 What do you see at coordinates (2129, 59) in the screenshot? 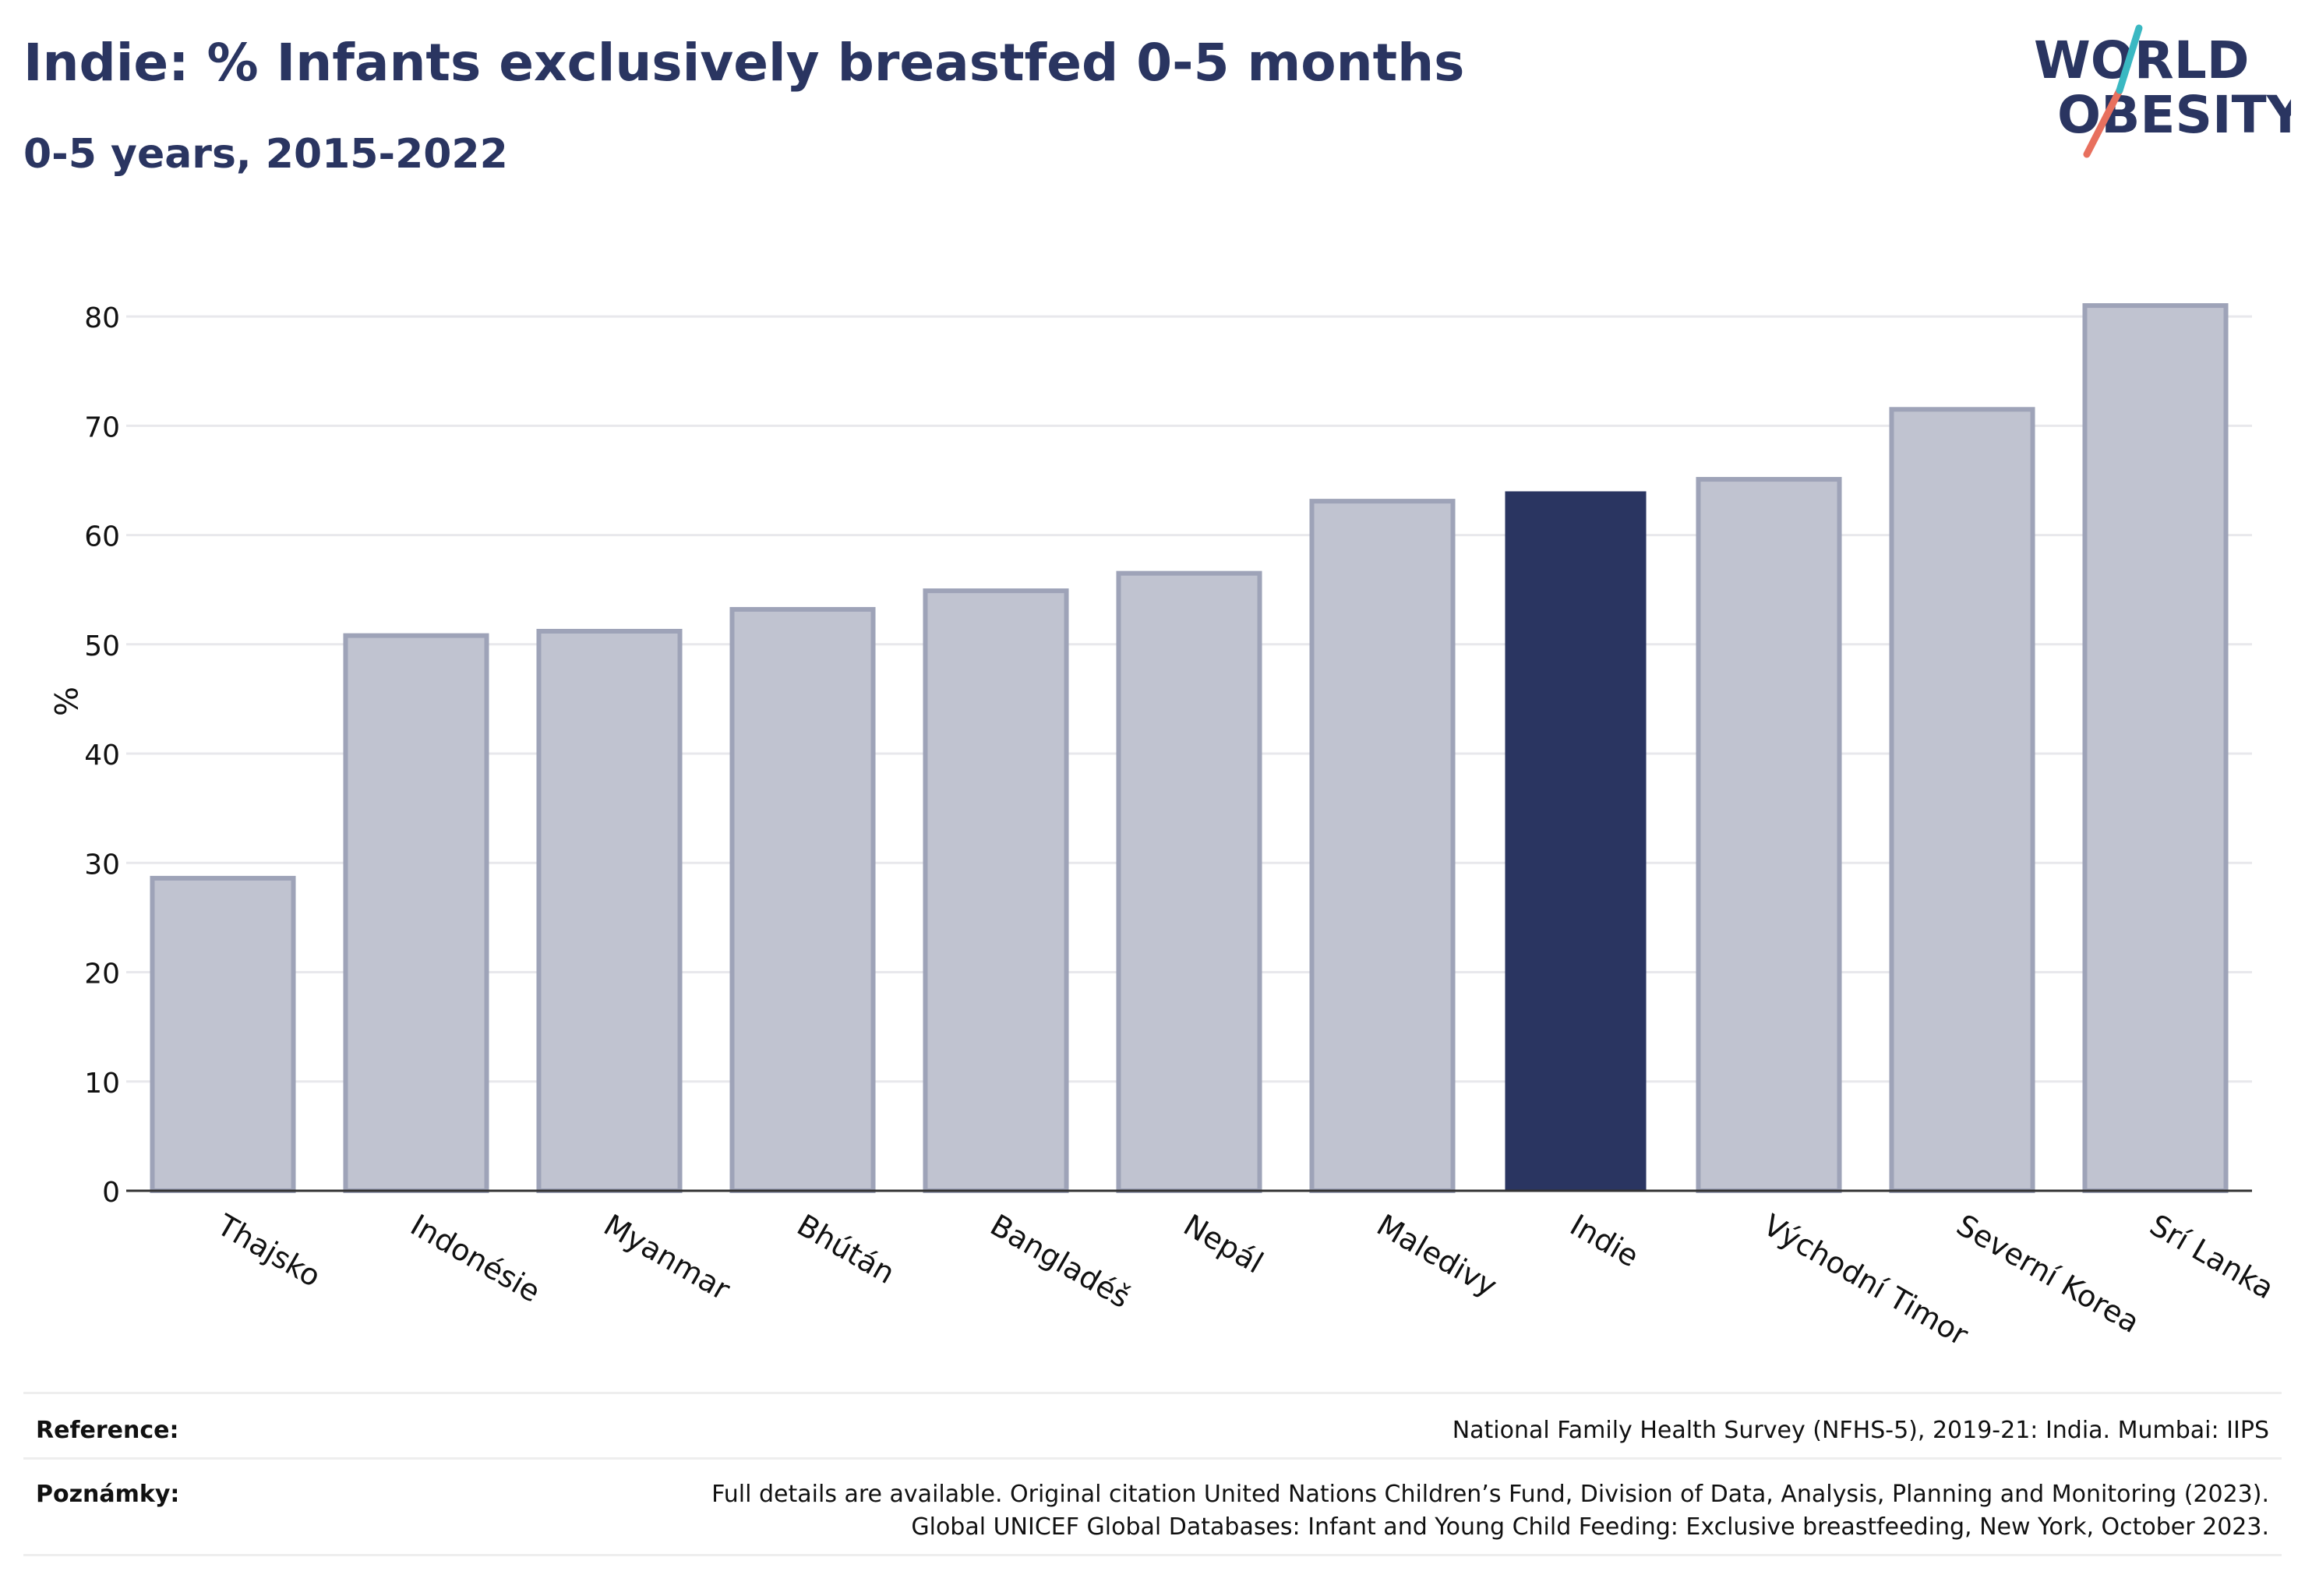
I see `logo-slash-teal` at bounding box center [2129, 59].